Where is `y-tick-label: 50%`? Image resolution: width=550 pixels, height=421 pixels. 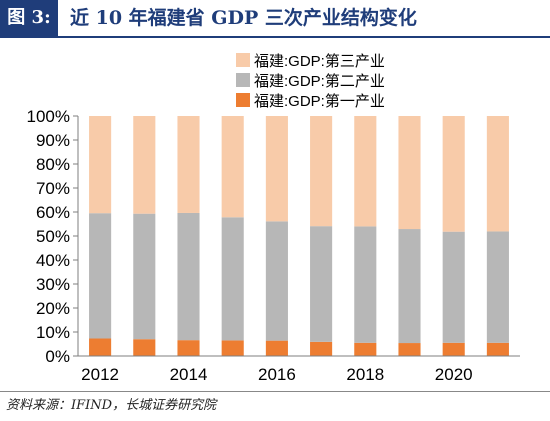
y-tick-label: 50% is located at coordinates (53, 236).